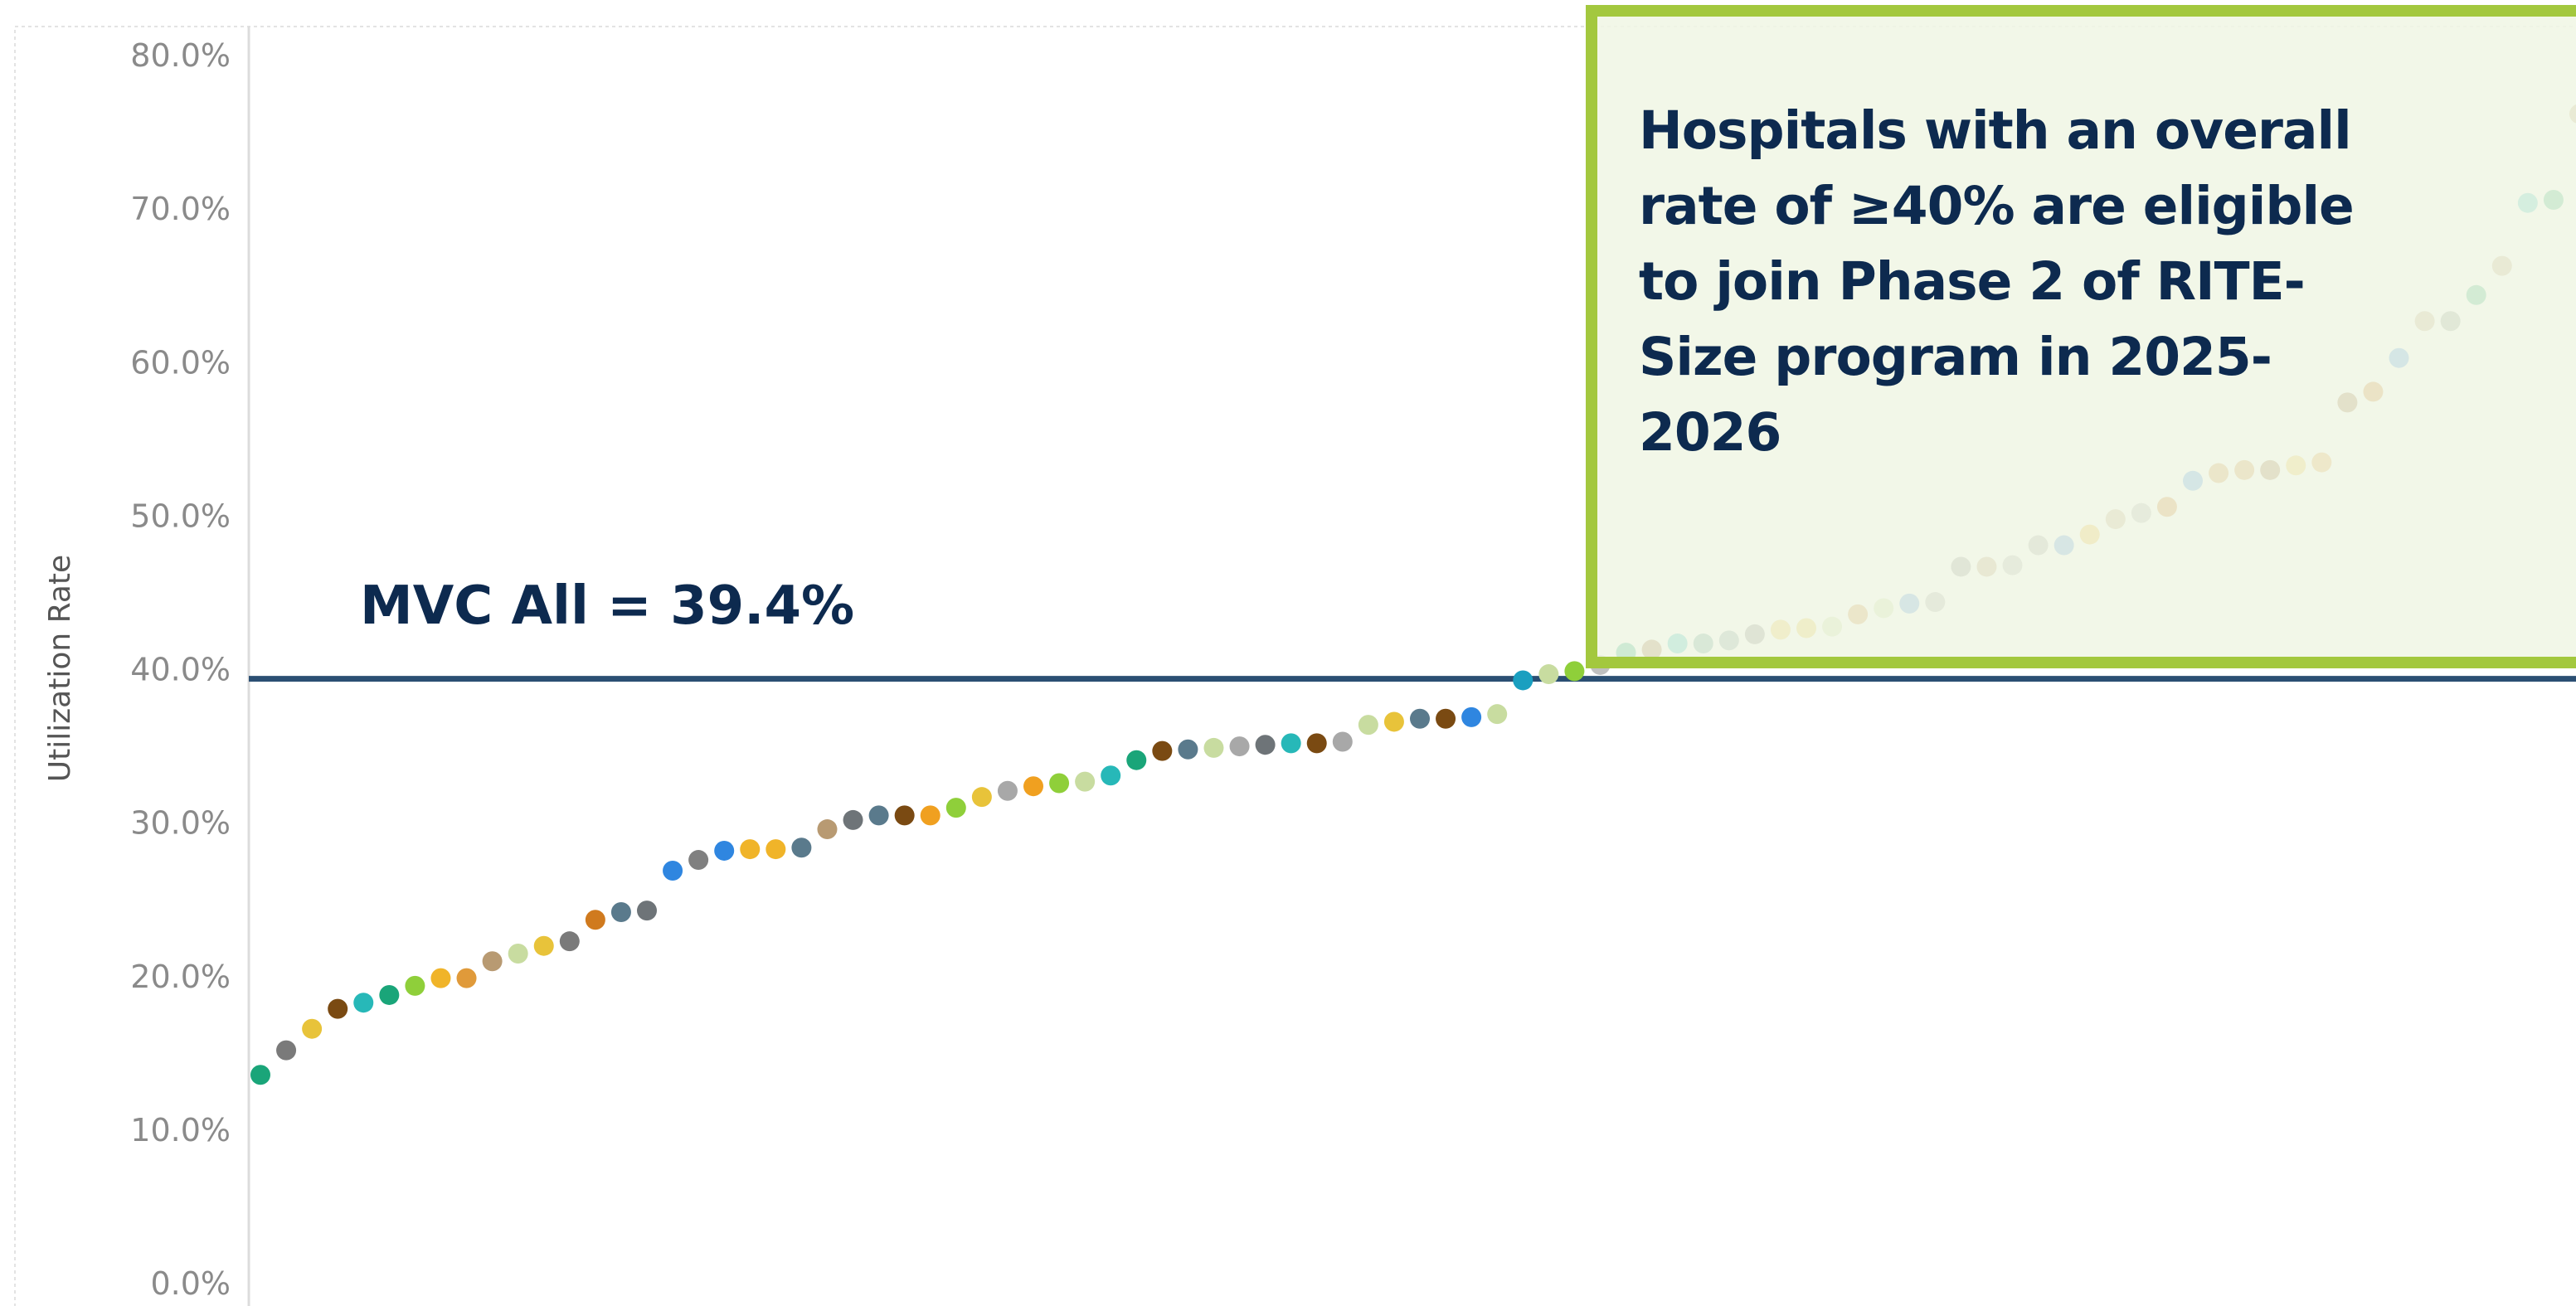 The image size is (2576, 1306). Describe the element at coordinates (607, 606) in the screenshot. I see `reference-line-label: MVC All = 39.4%` at that location.